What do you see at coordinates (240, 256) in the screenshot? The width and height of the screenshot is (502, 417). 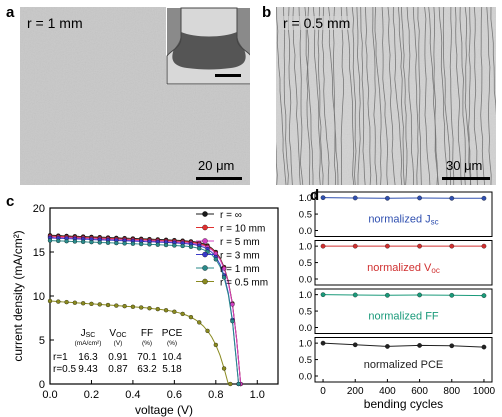 I see `legend-label: r = 3 mm` at bounding box center [240, 256].